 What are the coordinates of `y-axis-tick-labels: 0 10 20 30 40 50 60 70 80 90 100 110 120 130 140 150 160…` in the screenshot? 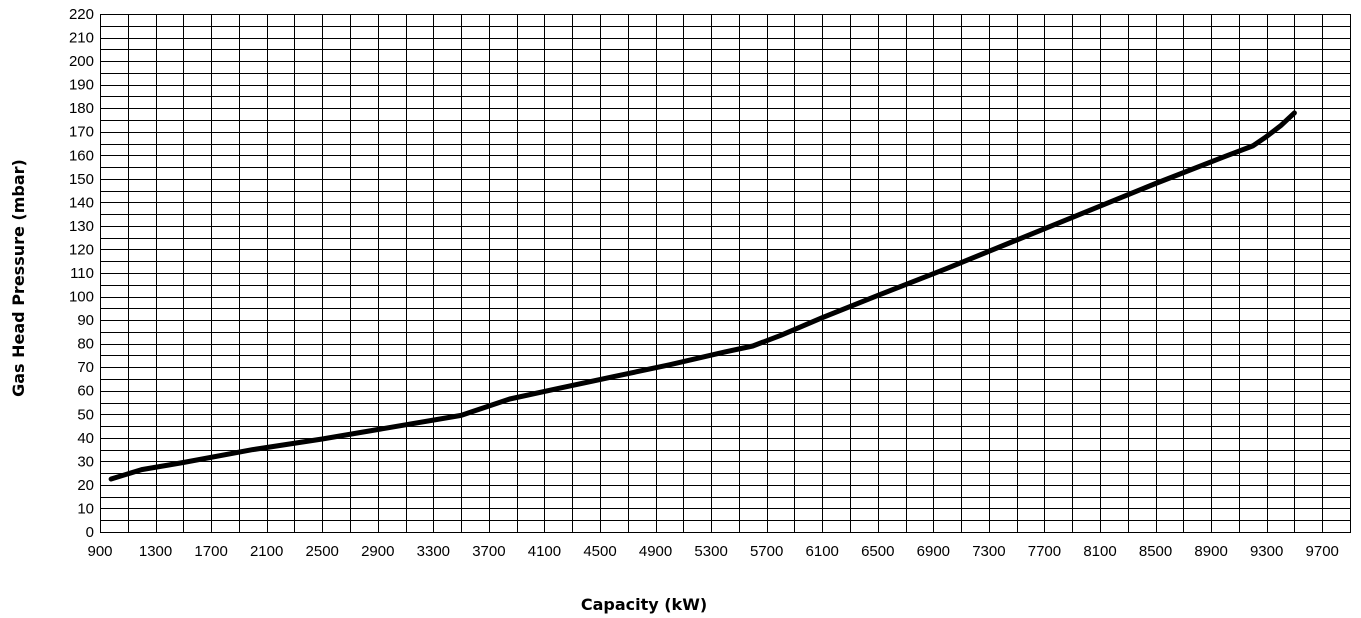 It's located at (81, 273).